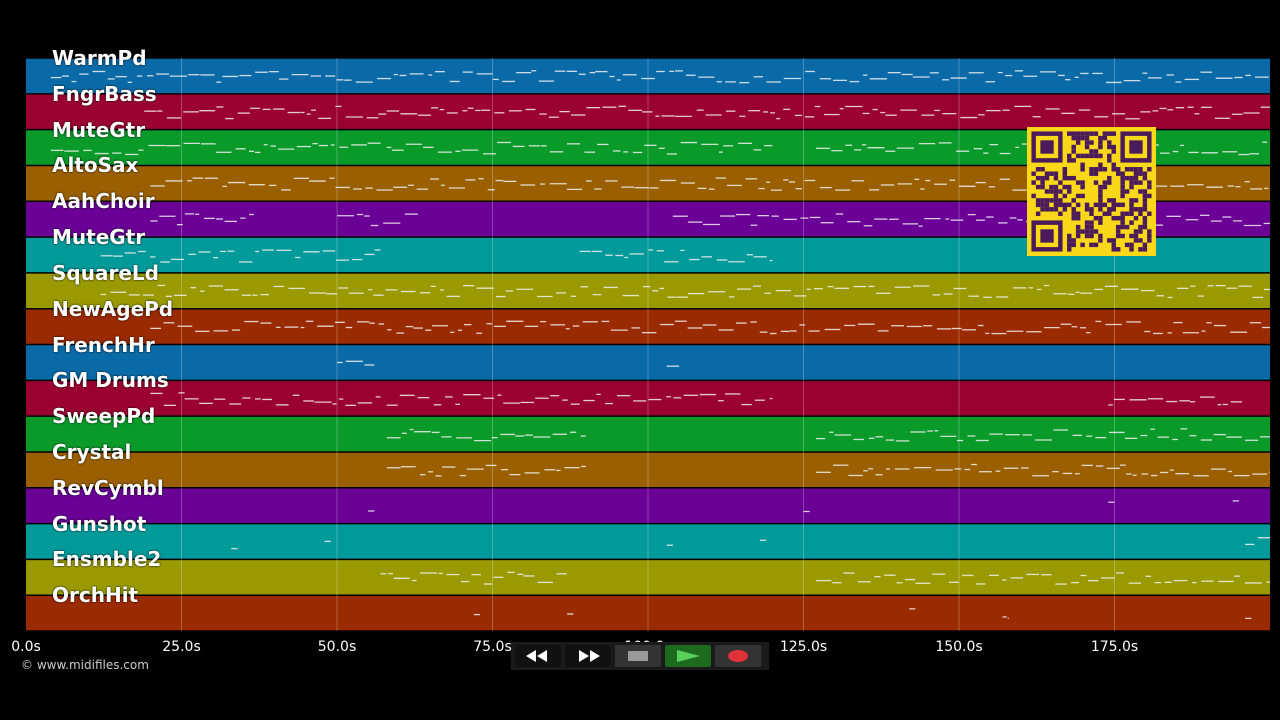  I want to click on rewind-button, so click(538, 656).